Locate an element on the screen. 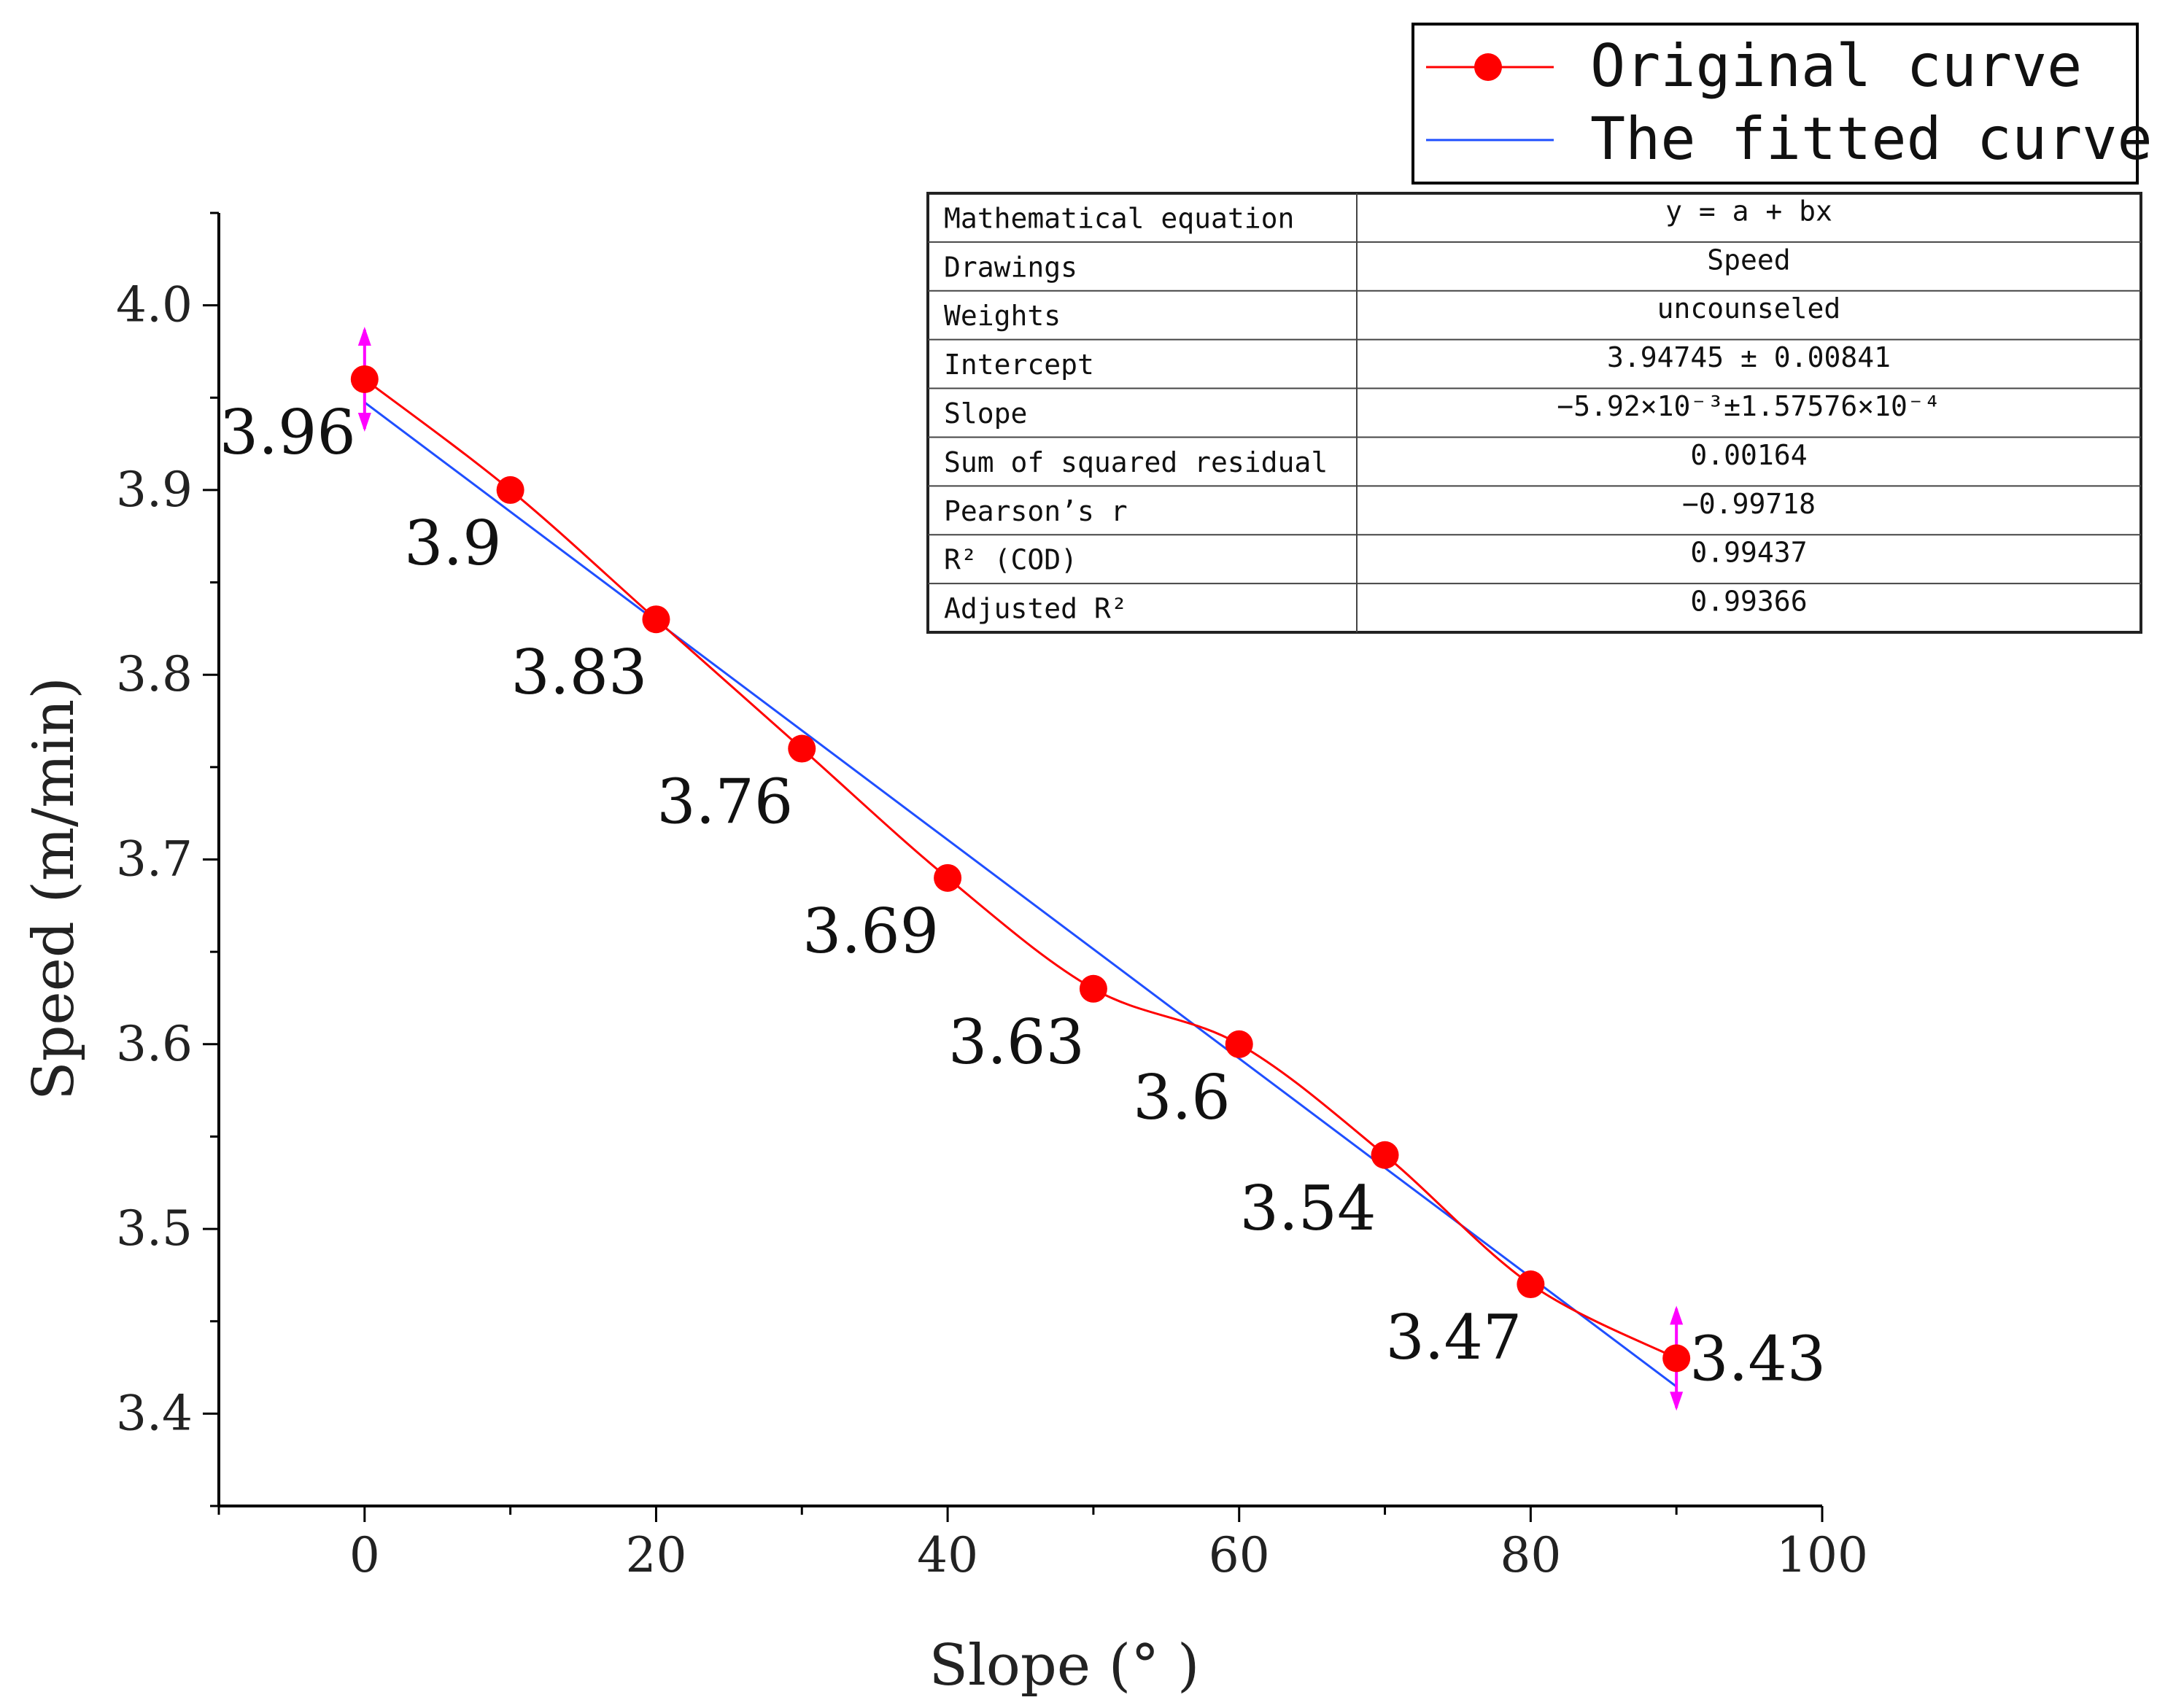 This screenshot has height=1708, width=2157. legend-original-marker is located at coordinates (1488, 67).